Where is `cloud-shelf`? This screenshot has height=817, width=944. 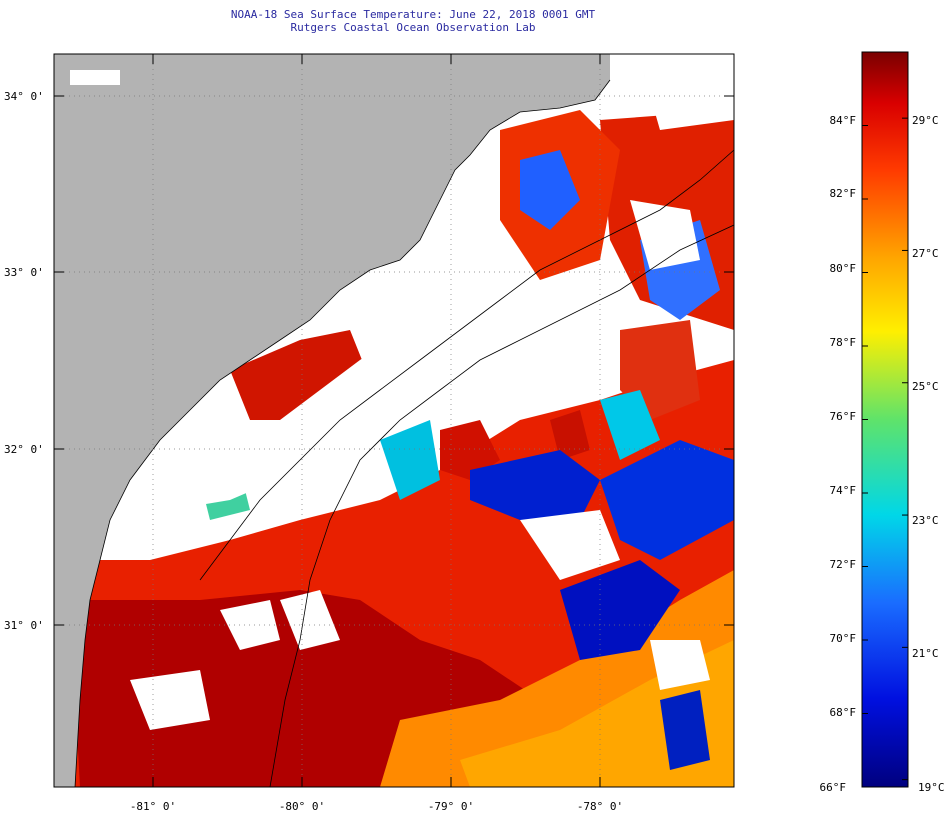 cloud-shelf is located at coordinates (315, 400).